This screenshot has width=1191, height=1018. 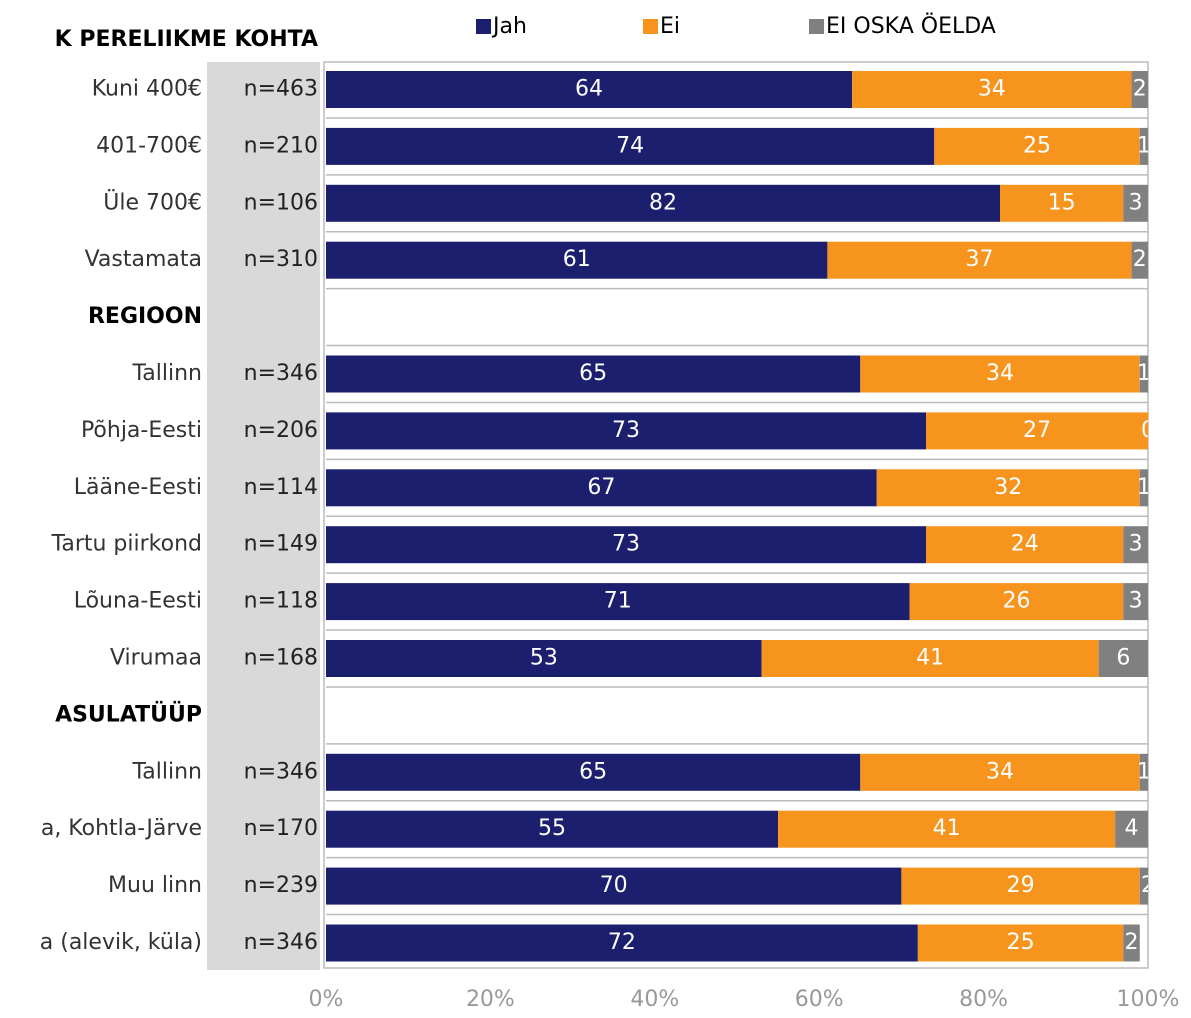 What do you see at coordinates (622, 942) in the screenshot?
I see `data-label: 72` at bounding box center [622, 942].